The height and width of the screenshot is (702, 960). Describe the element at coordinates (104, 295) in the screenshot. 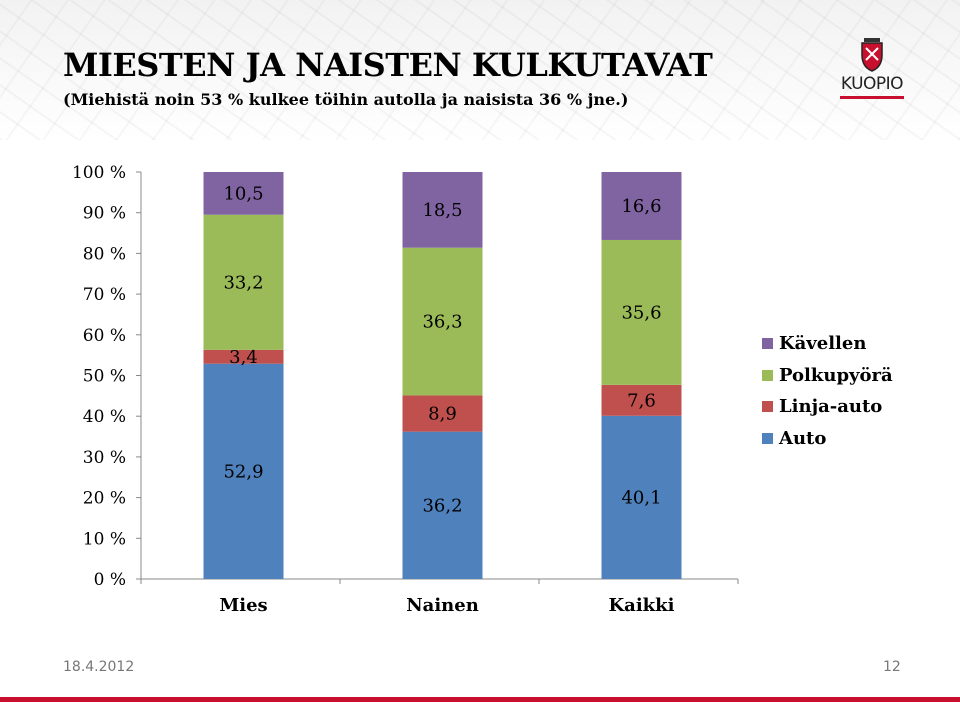

I see `y-tick-label: 70 %` at that location.